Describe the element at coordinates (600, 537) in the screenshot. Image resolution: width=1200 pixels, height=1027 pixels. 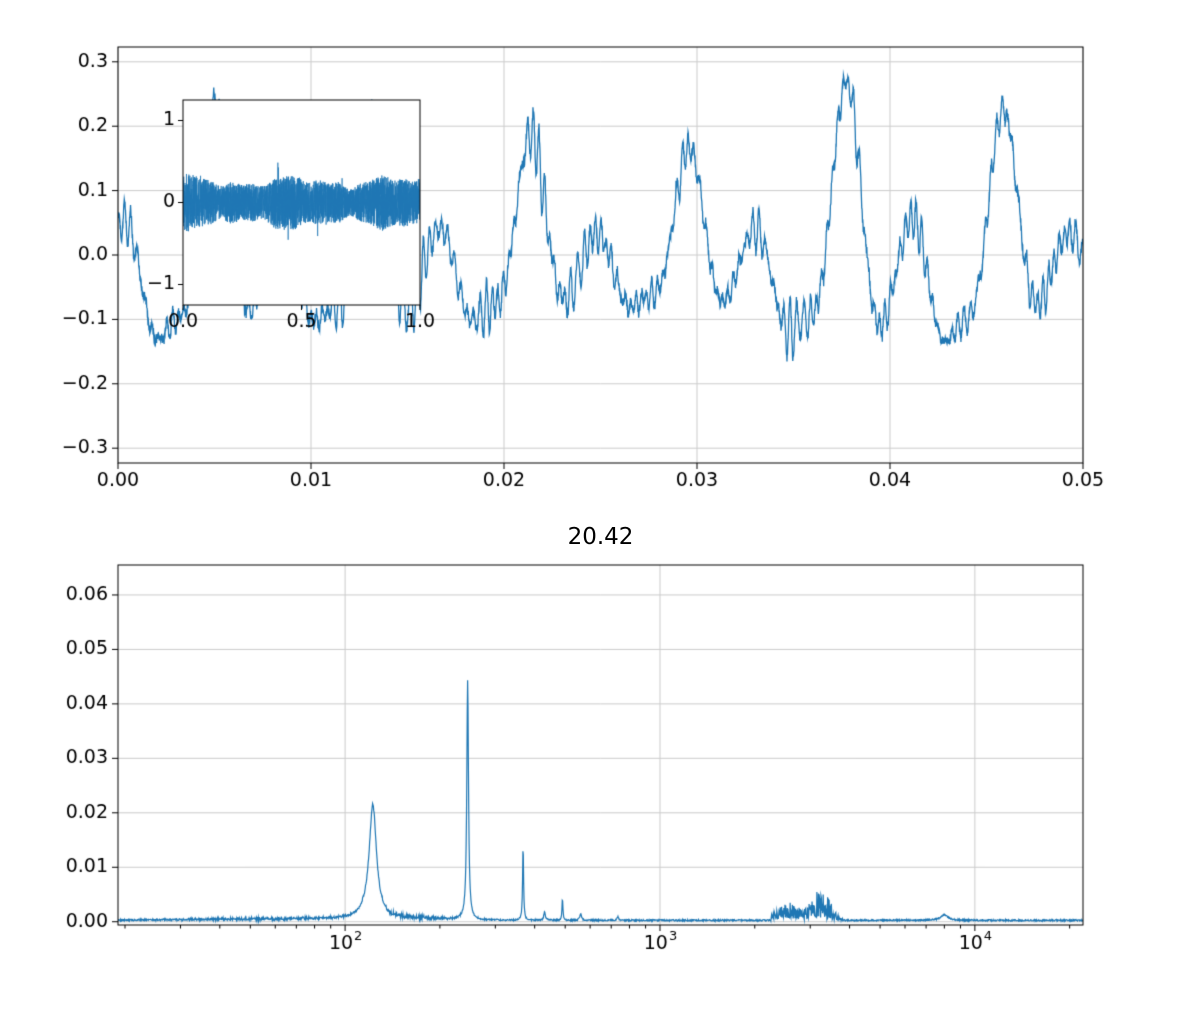
I see `spectrum-title: 20.42` at that location.